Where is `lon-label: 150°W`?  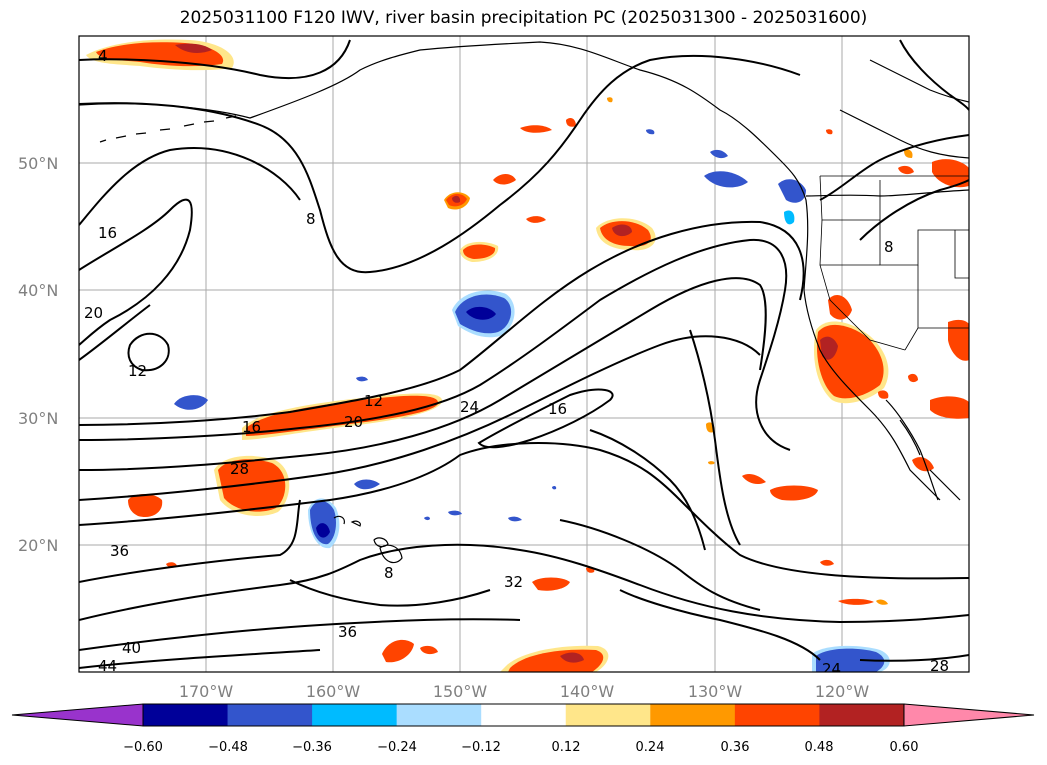
lon-label: 150°W is located at coordinates (460, 691).